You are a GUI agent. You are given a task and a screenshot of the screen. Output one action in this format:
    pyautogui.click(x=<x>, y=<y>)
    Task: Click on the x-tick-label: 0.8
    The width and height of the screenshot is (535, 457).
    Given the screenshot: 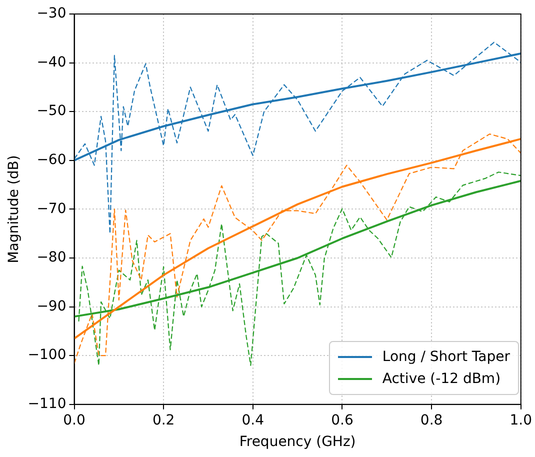 What is the action you would take?
    pyautogui.click(x=431, y=420)
    